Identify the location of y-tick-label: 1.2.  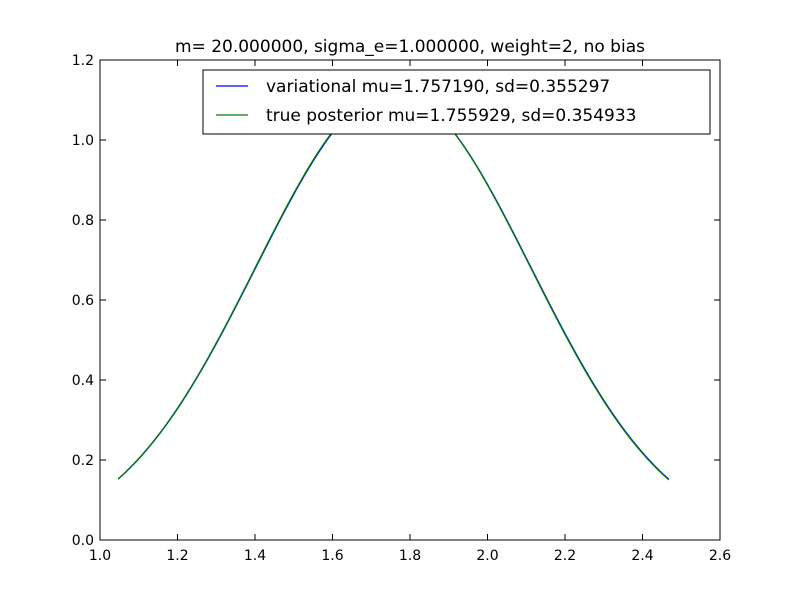
(83, 61).